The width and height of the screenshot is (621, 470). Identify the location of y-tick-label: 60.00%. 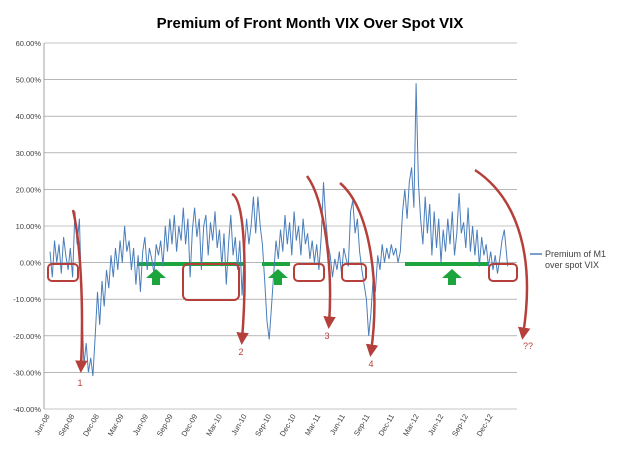
(29, 43).